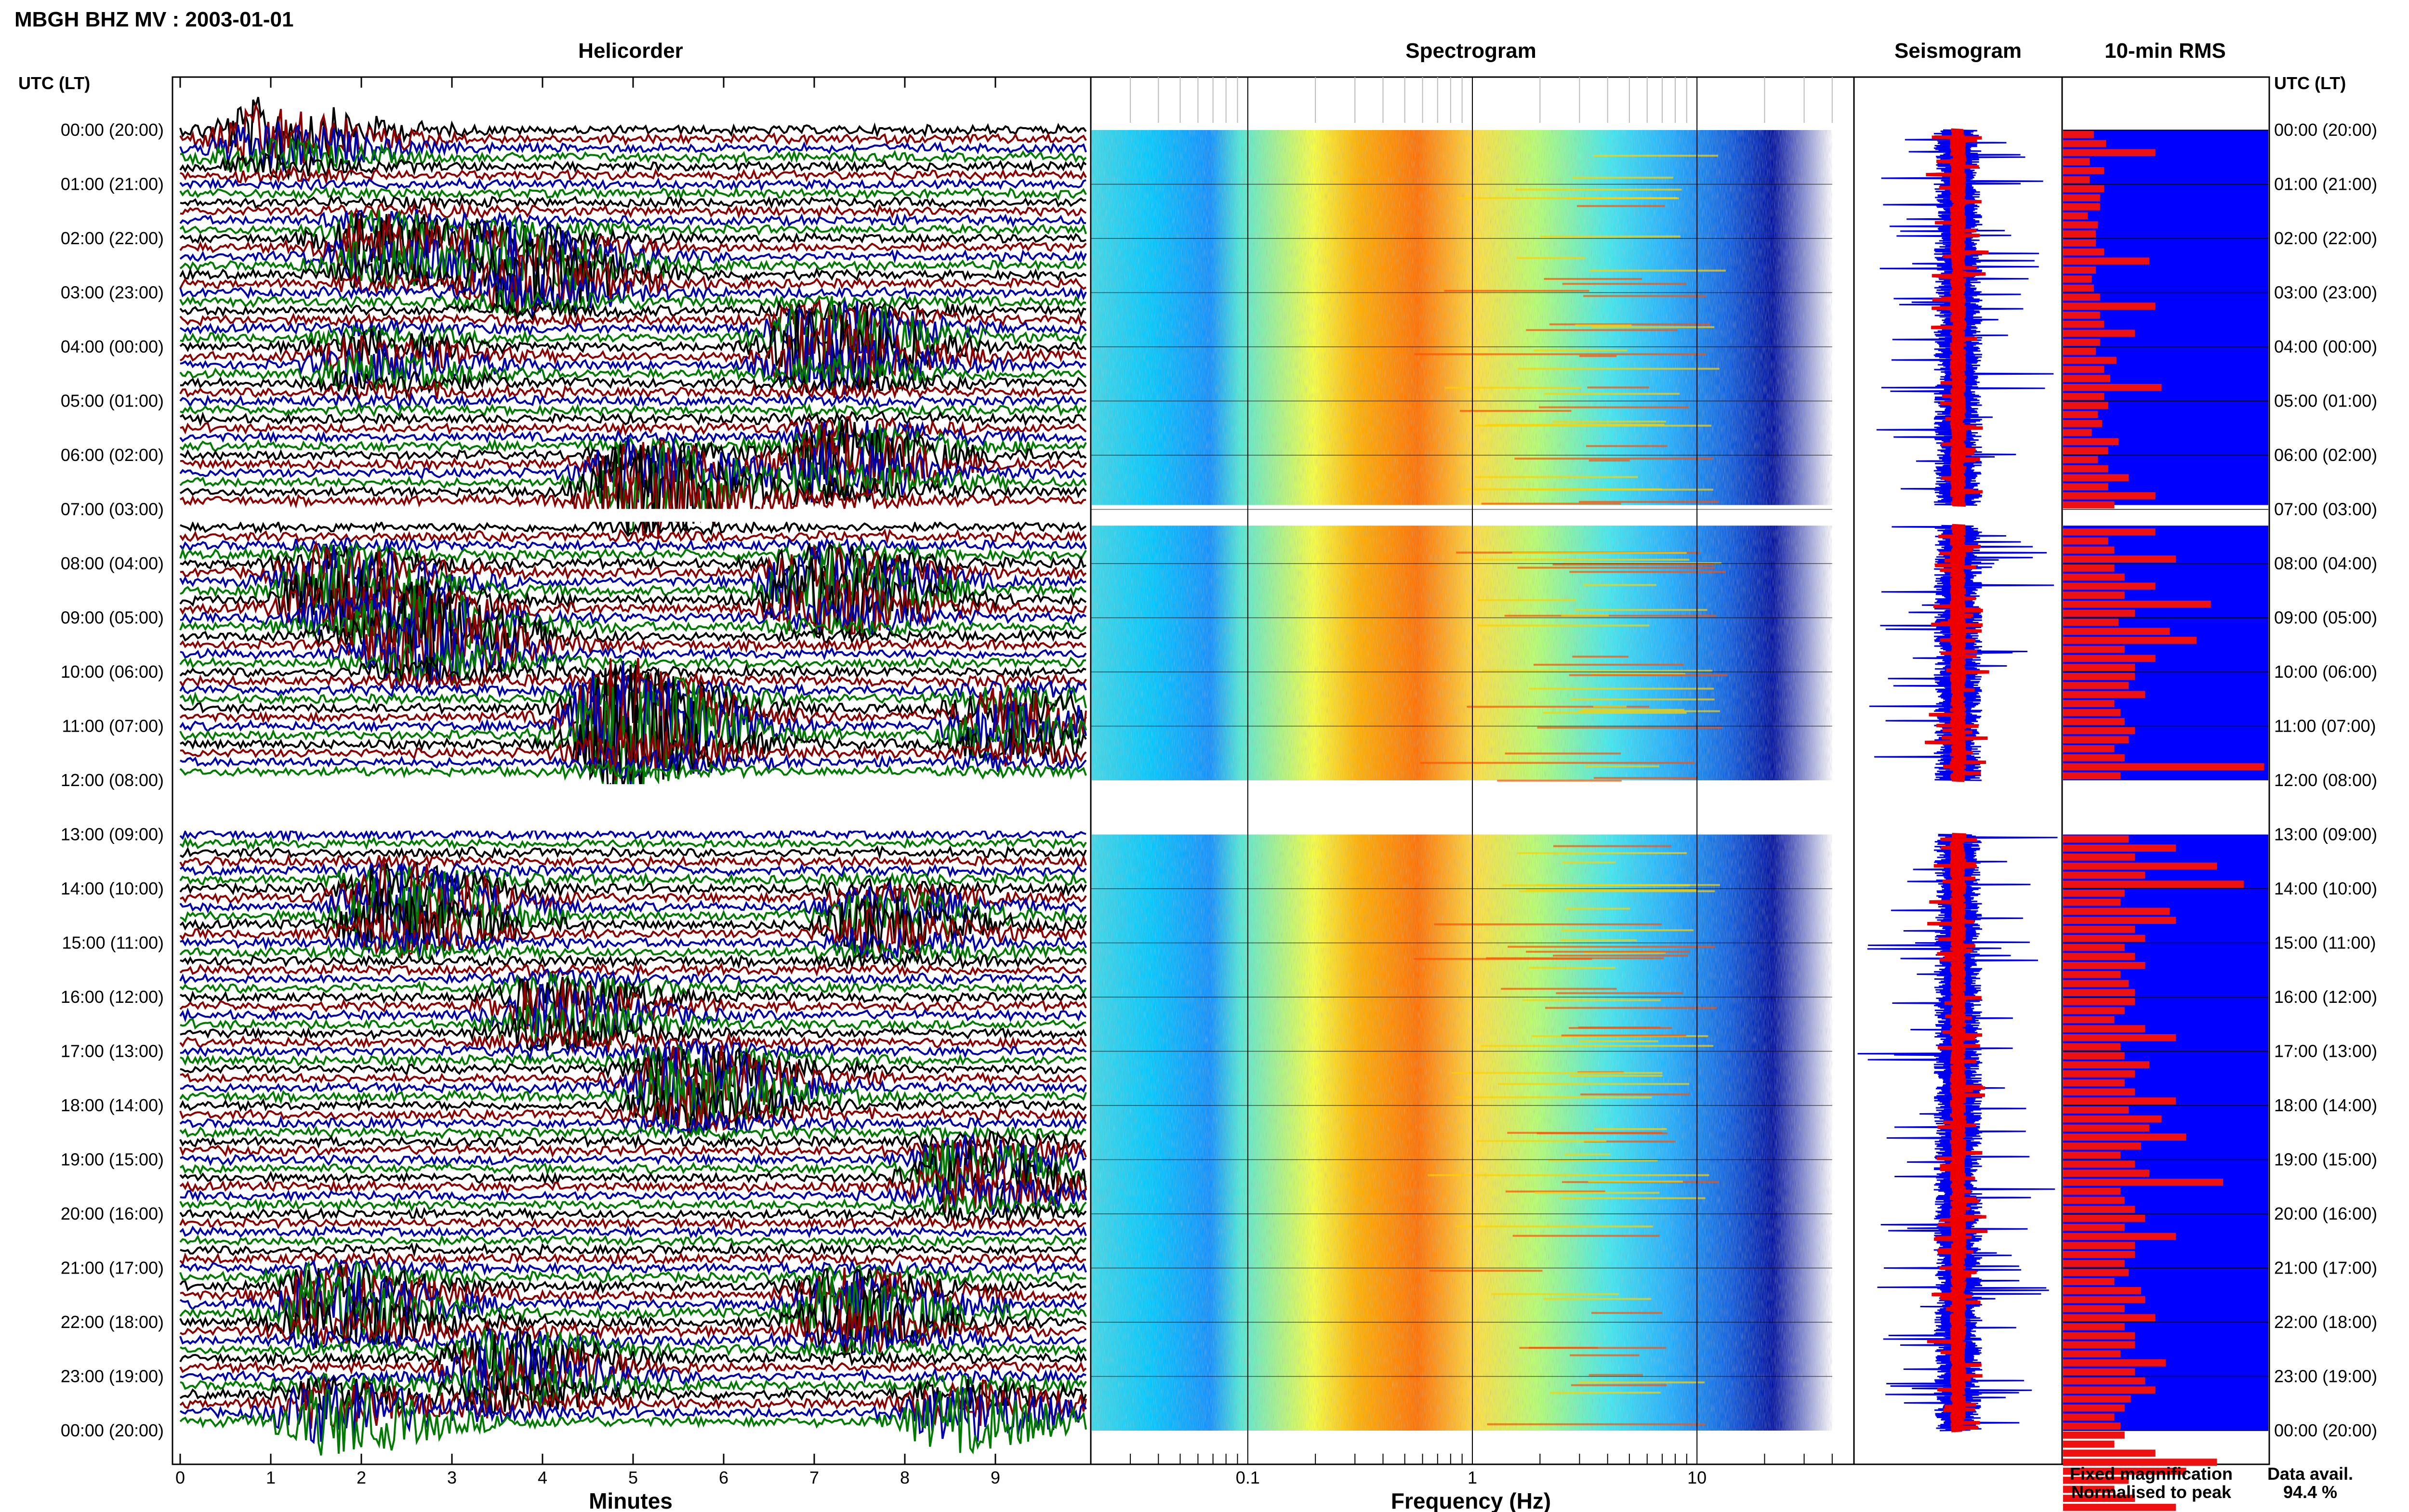 The height and width of the screenshot is (1512, 2409). I want to click on hour-label-left: 02:00 (22:00), so click(112, 238).